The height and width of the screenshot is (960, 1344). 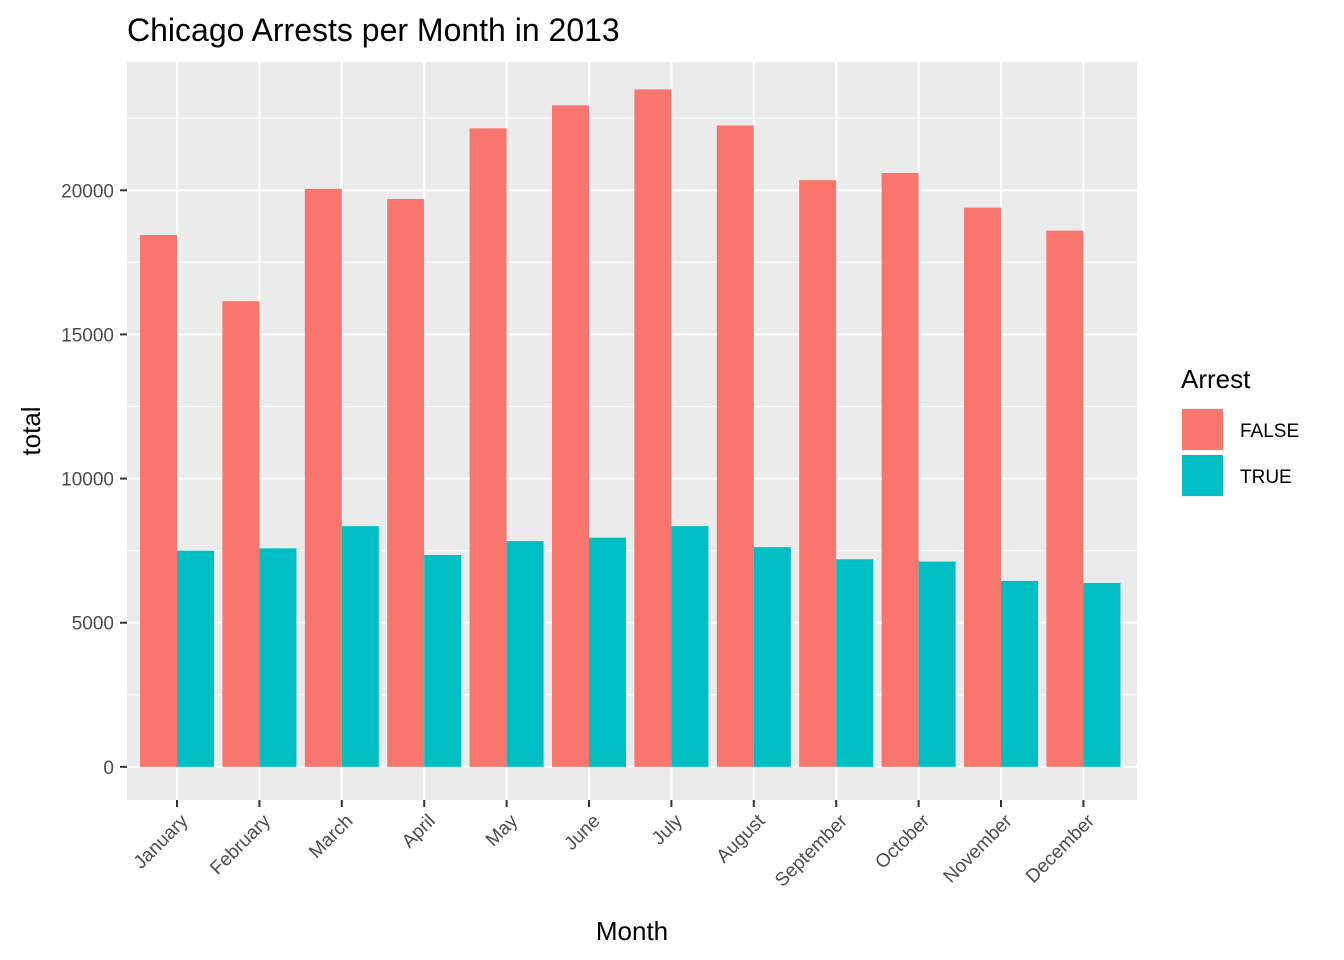 I want to click on y-tick-label: 0, so click(x=108, y=768).